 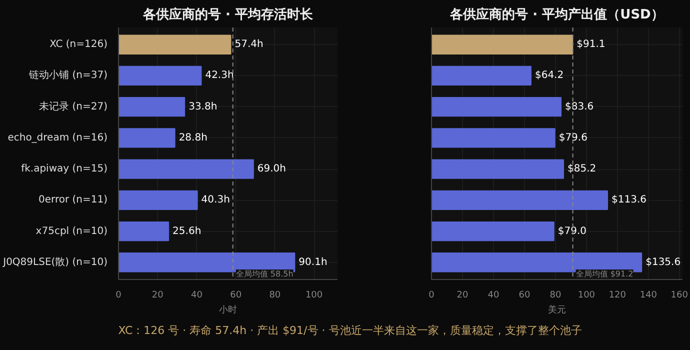 What do you see at coordinates (557, 310) in the screenshot?
I see `x-axis-title: 美元` at bounding box center [557, 310].